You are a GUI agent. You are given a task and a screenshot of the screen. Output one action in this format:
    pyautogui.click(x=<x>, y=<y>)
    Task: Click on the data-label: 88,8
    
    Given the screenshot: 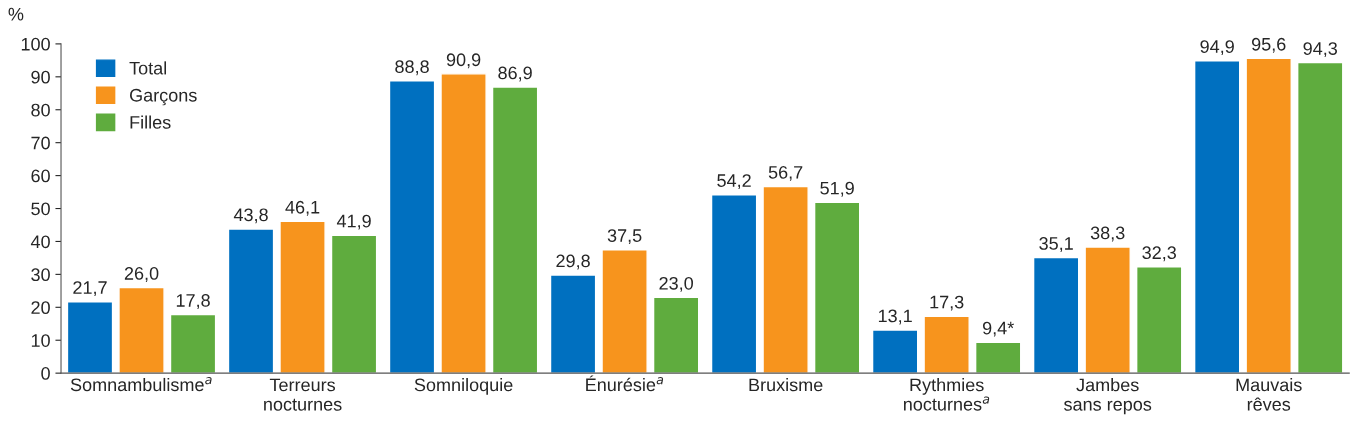 What is the action you would take?
    pyautogui.click(x=412, y=68)
    